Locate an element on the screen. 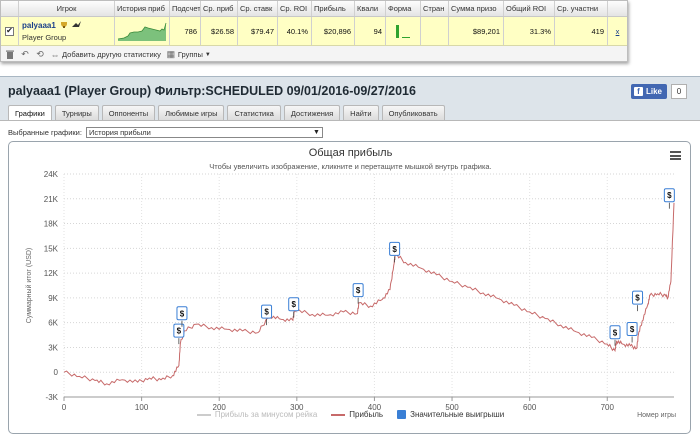 The image size is (700, 436). tab-find: Найти is located at coordinates (361, 112).